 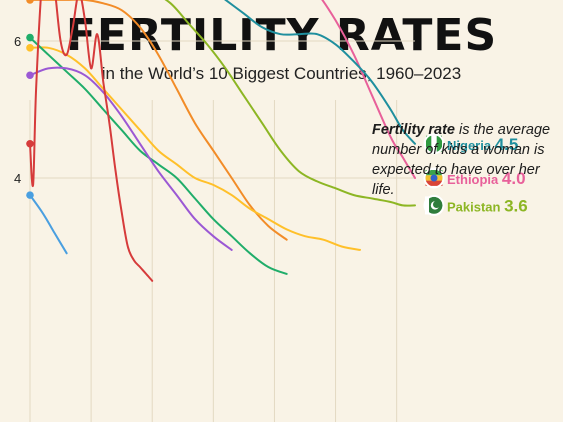 I want to click on pakistan-flag-icon, so click(x=434, y=205).